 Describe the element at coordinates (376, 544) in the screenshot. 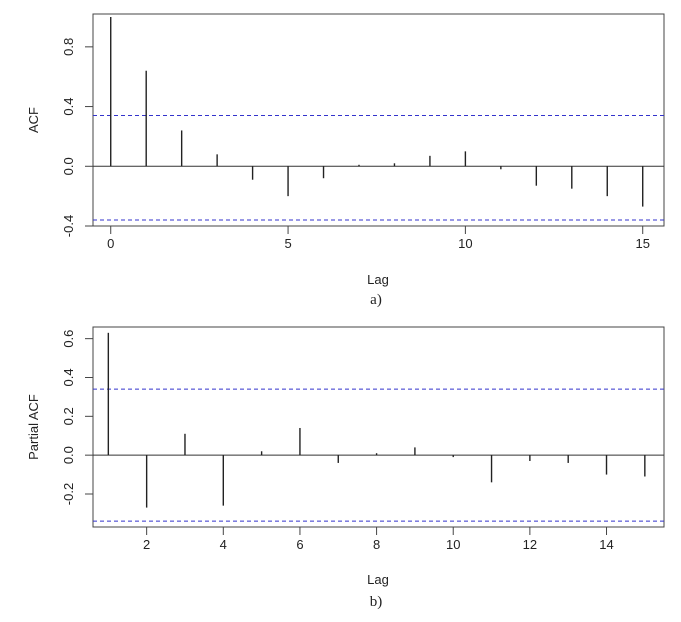

I see `pacf-x-tick-label-8: 8` at that location.